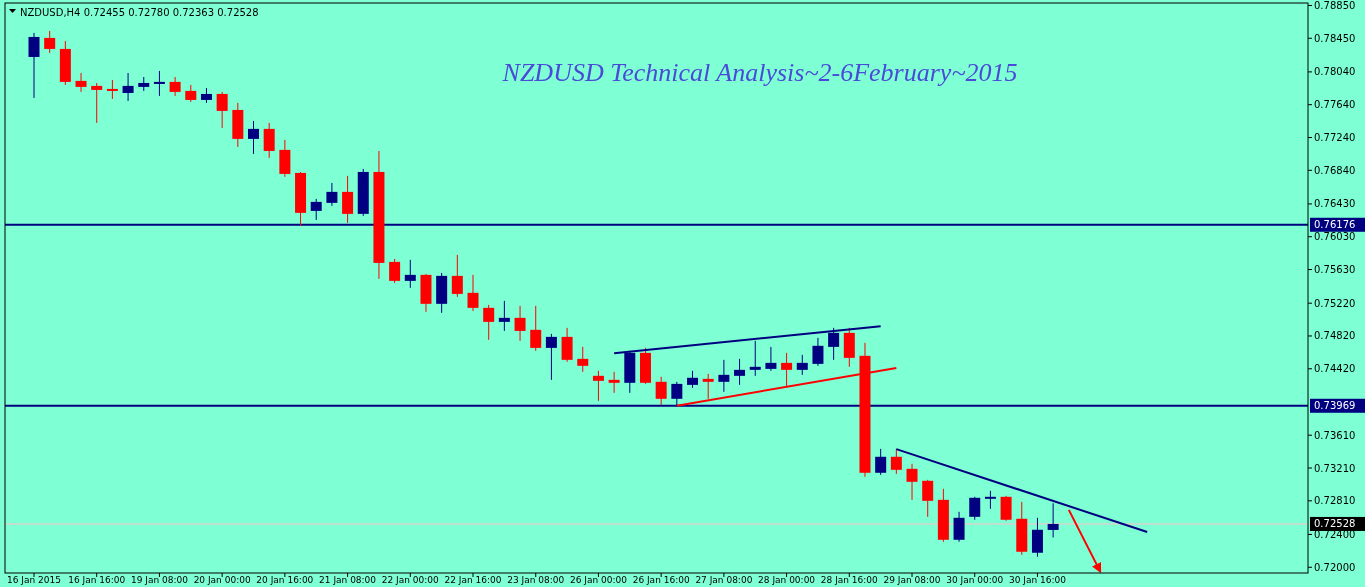  Describe the element at coordinates (1335, 105) in the screenshot. I see `y-tick-label: 0.77640` at that location.